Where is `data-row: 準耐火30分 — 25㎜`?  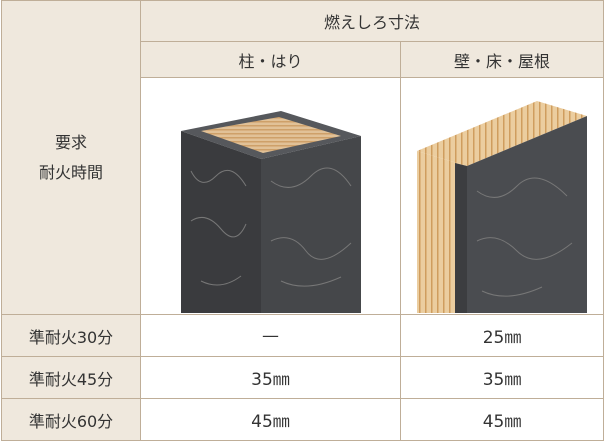 data-row: 準耐火30分 — 25㎜ is located at coordinates (302, 335).